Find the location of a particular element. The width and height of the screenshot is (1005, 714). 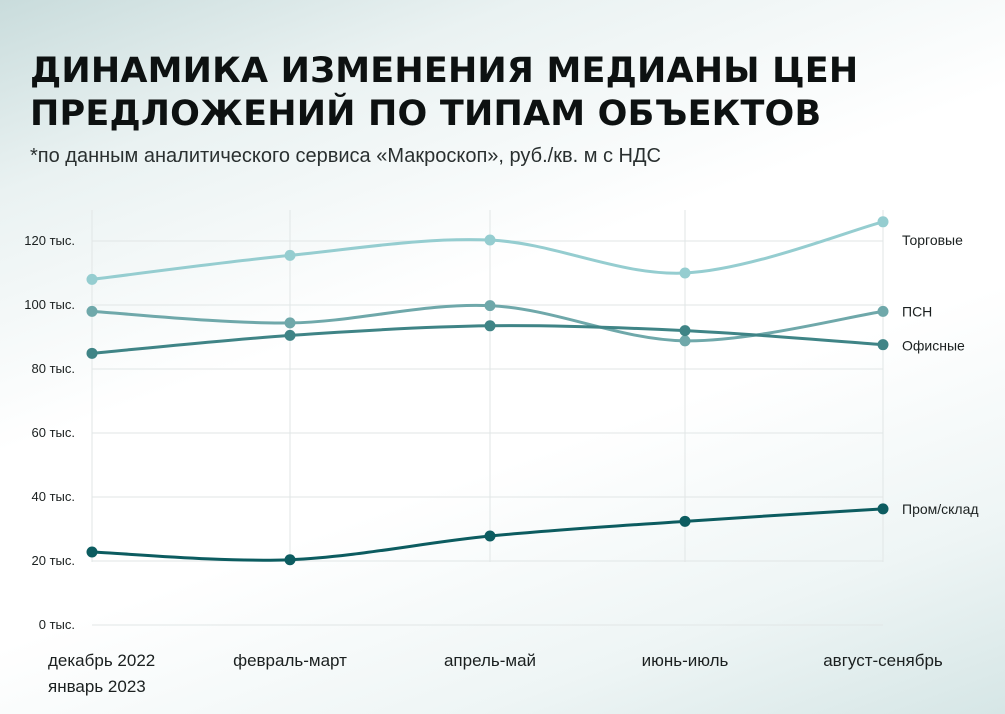

y-tick-label: 80 тыс. is located at coordinates (53, 368).